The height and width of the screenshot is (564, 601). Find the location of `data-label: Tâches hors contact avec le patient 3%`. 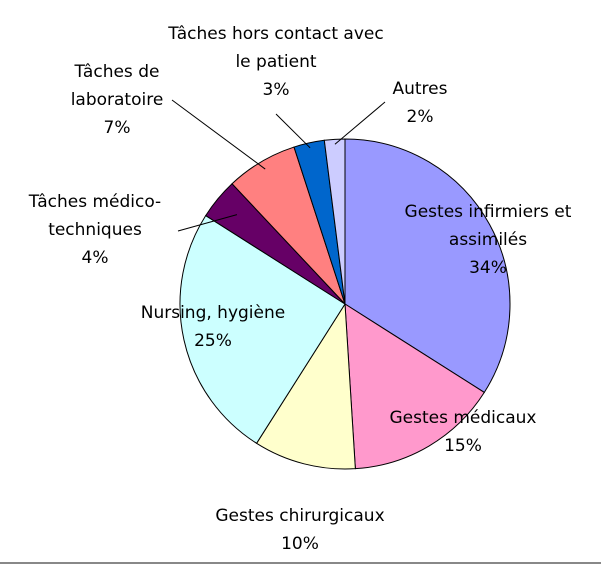

data-label: Tâches hors contact avec le patient 3% is located at coordinates (276, 62).